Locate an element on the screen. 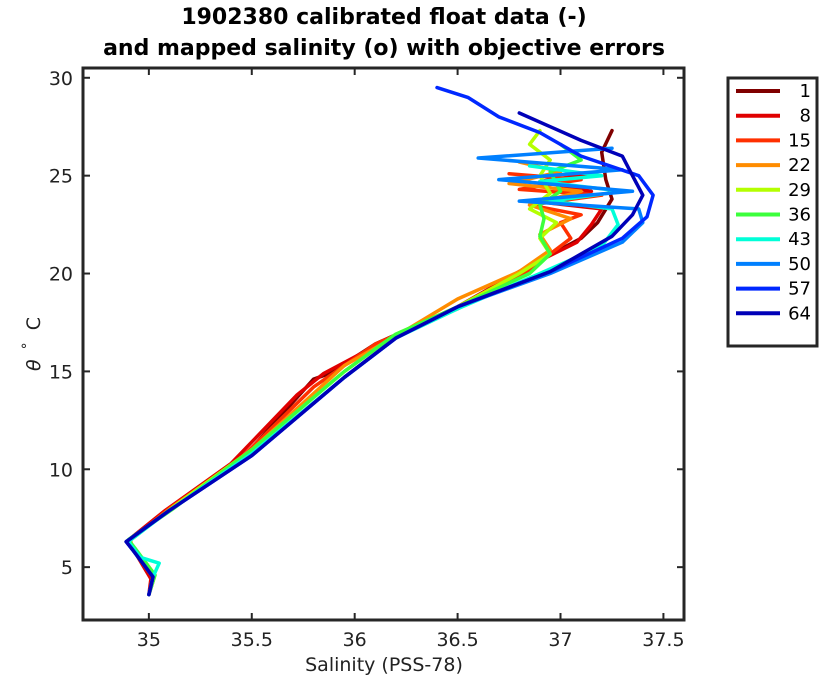  legend-label-57: 57 is located at coordinates (799, 289).